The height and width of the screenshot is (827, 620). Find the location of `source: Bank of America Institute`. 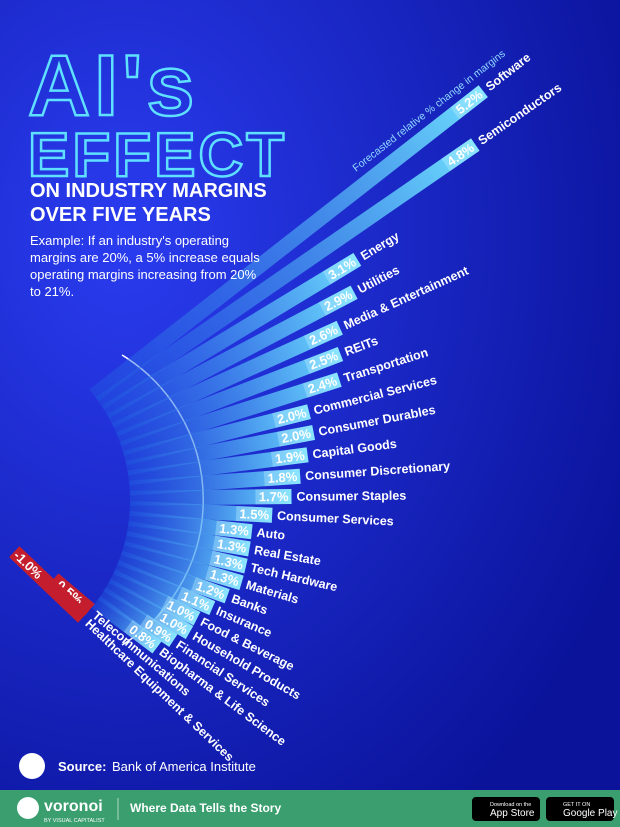

source: Bank of America Institute is located at coordinates (184, 766).